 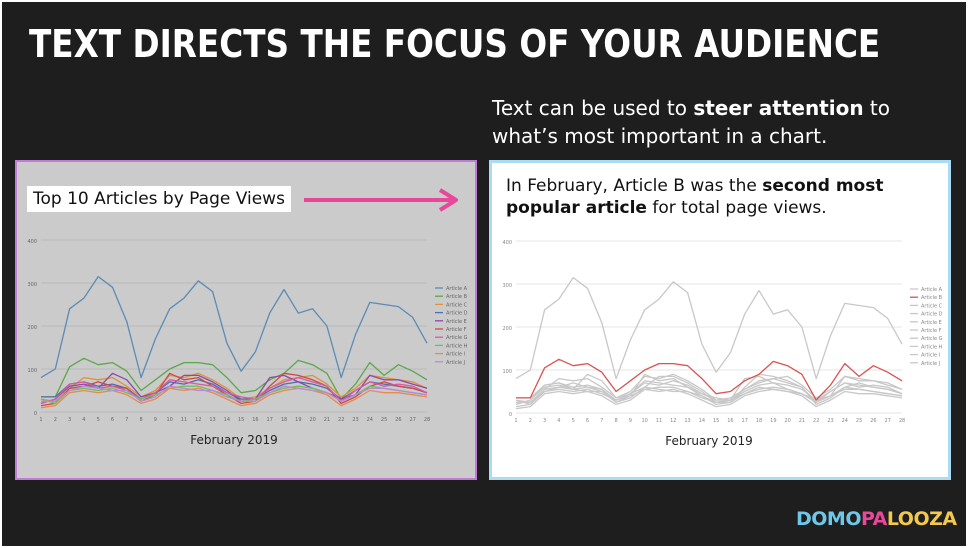 I want to click on caption-text-2: for total page views., so click(x=736, y=208).